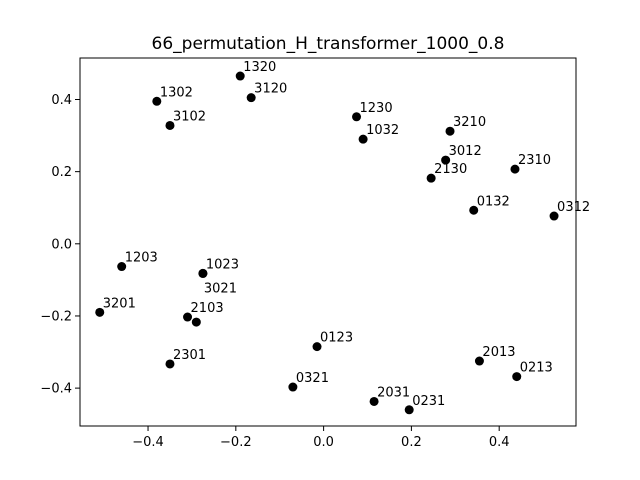 Image resolution: width=640 pixels, height=480 pixels. I want to click on x-tick-label: 0.2, so click(411, 442).